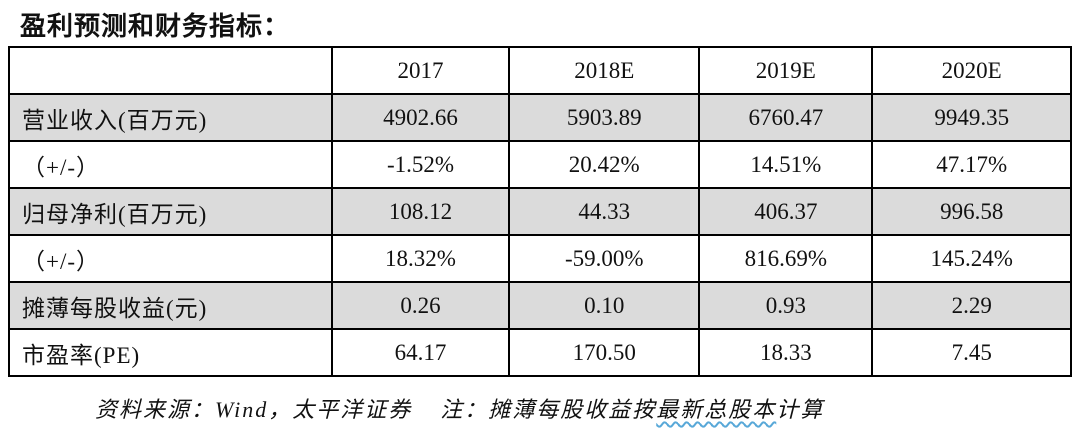  Describe the element at coordinates (971, 70) in the screenshot. I see `year-column-header: 2020E` at that location.